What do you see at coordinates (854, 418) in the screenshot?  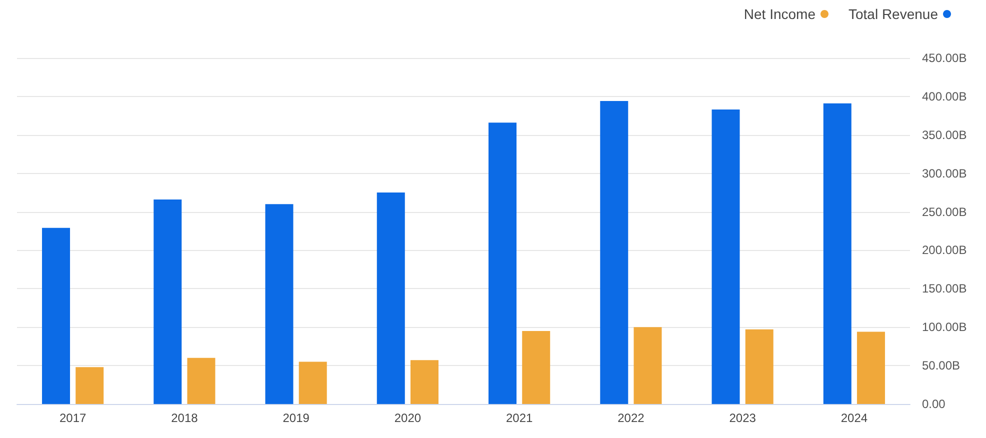 I see `x-tick-label: 2024` at bounding box center [854, 418].